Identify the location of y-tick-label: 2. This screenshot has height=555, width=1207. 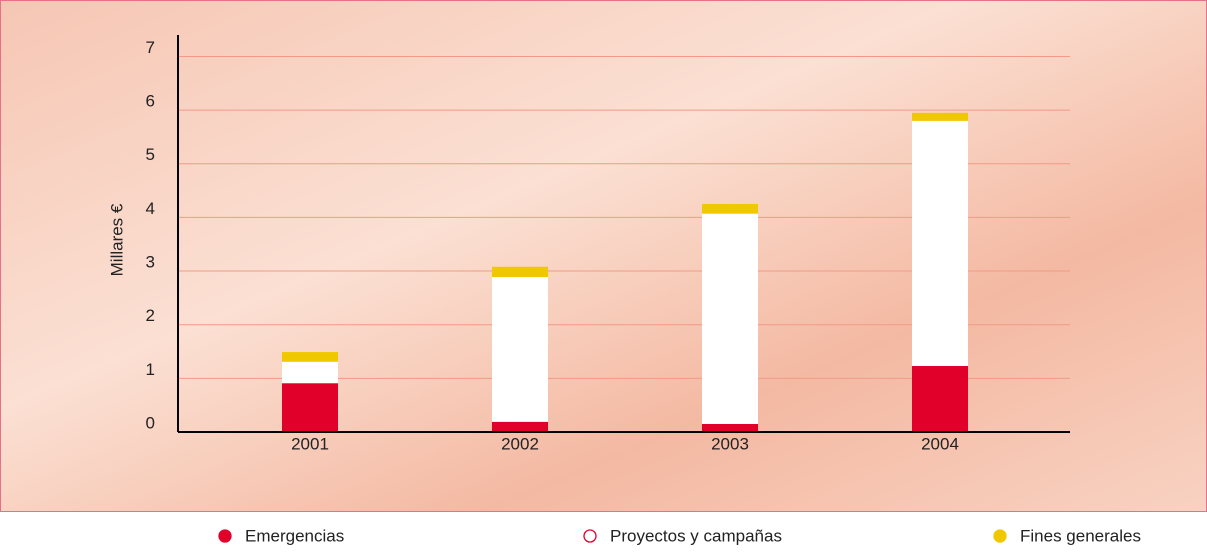
(150, 315).